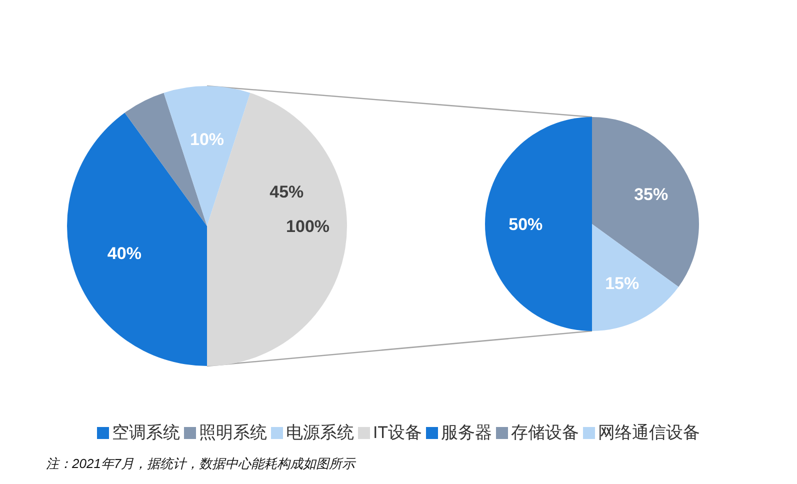 This screenshot has height=484, width=797. Describe the element at coordinates (207, 140) in the screenshot. I see `data-label: 10%` at that location.